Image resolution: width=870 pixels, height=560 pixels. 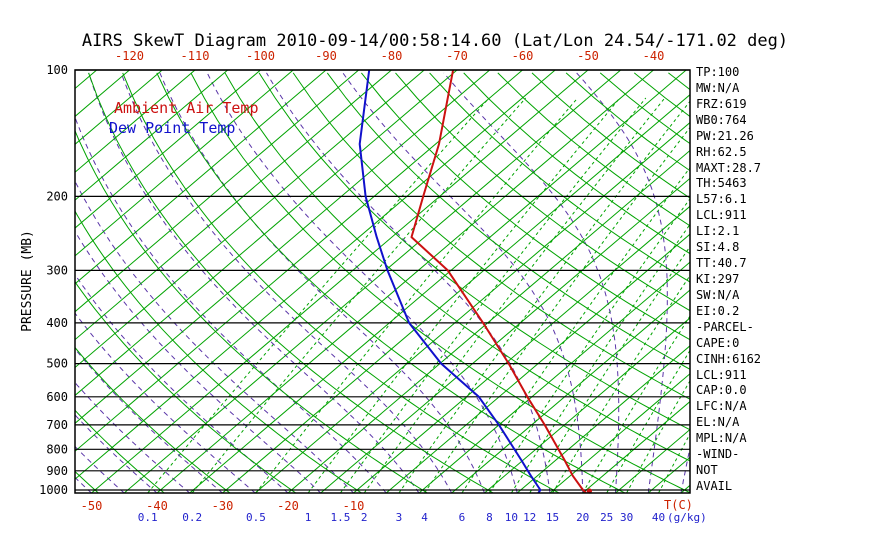 What do you see at coordinates (582, 517) in the screenshot?
I see `mixing-ratio-label: 20` at bounding box center [582, 517].